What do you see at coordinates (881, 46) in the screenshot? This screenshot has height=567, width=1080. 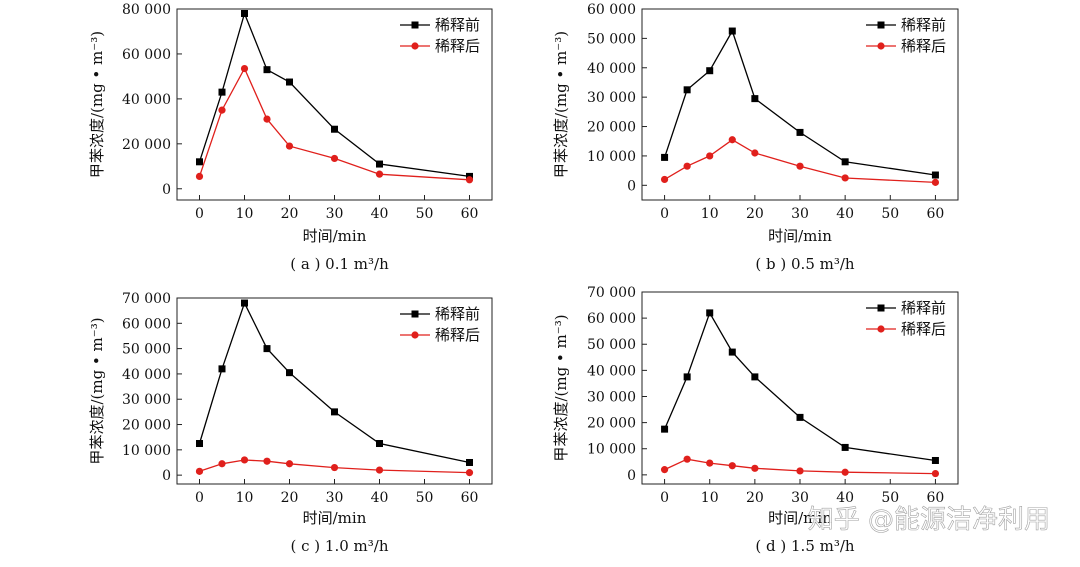 I see `legend-marker-circle` at bounding box center [881, 46].